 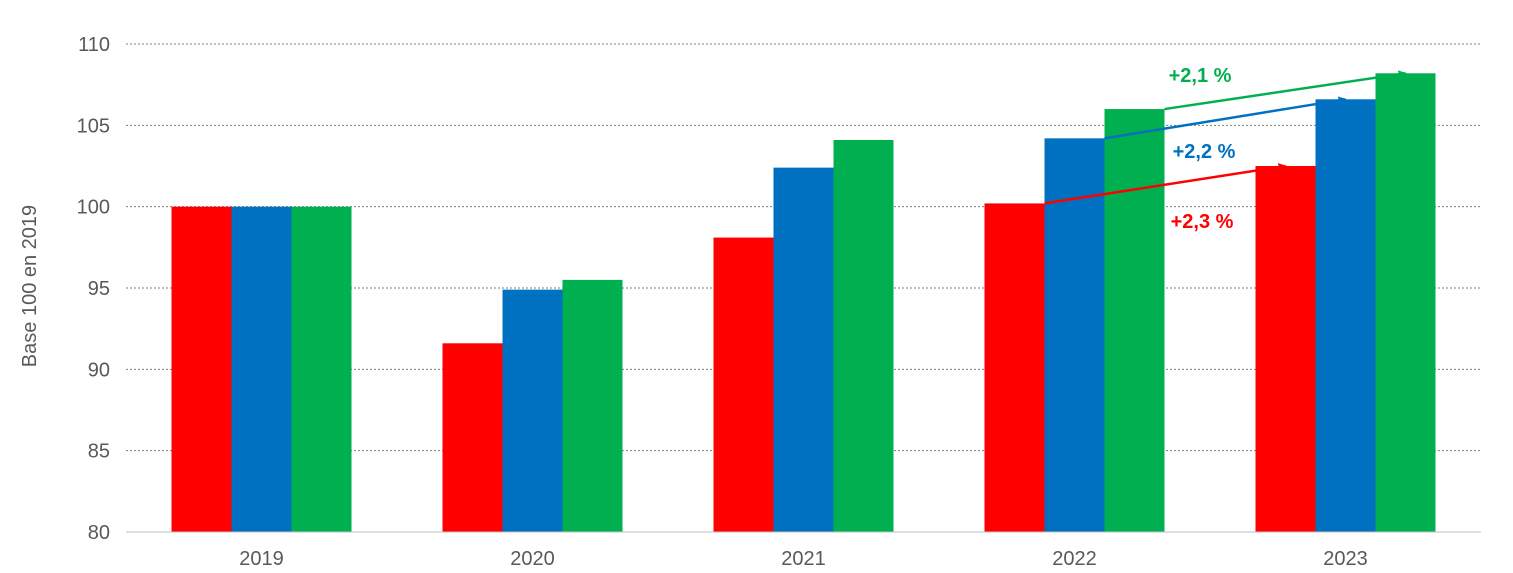 What do you see at coordinates (94, 45) in the screenshot?
I see `y-tick-label: 110` at bounding box center [94, 45].